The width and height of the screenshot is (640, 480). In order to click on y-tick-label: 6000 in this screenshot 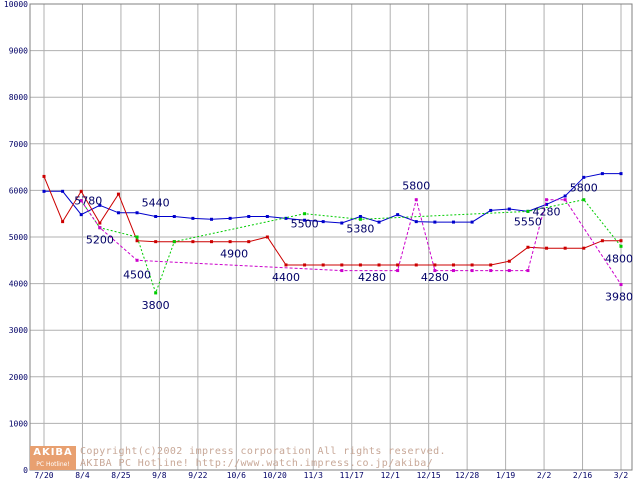, I will do `click(18, 190)`.